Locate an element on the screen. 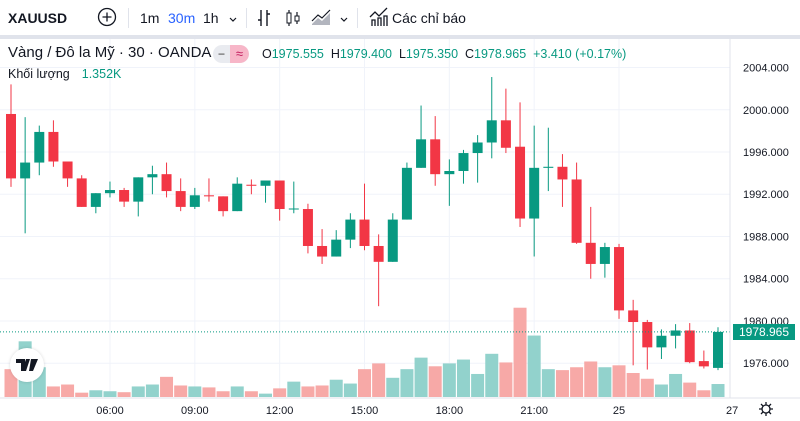  symbol-legend: Vàng / Đô la Mỹ · 30 · OANDA is located at coordinates (110, 52).